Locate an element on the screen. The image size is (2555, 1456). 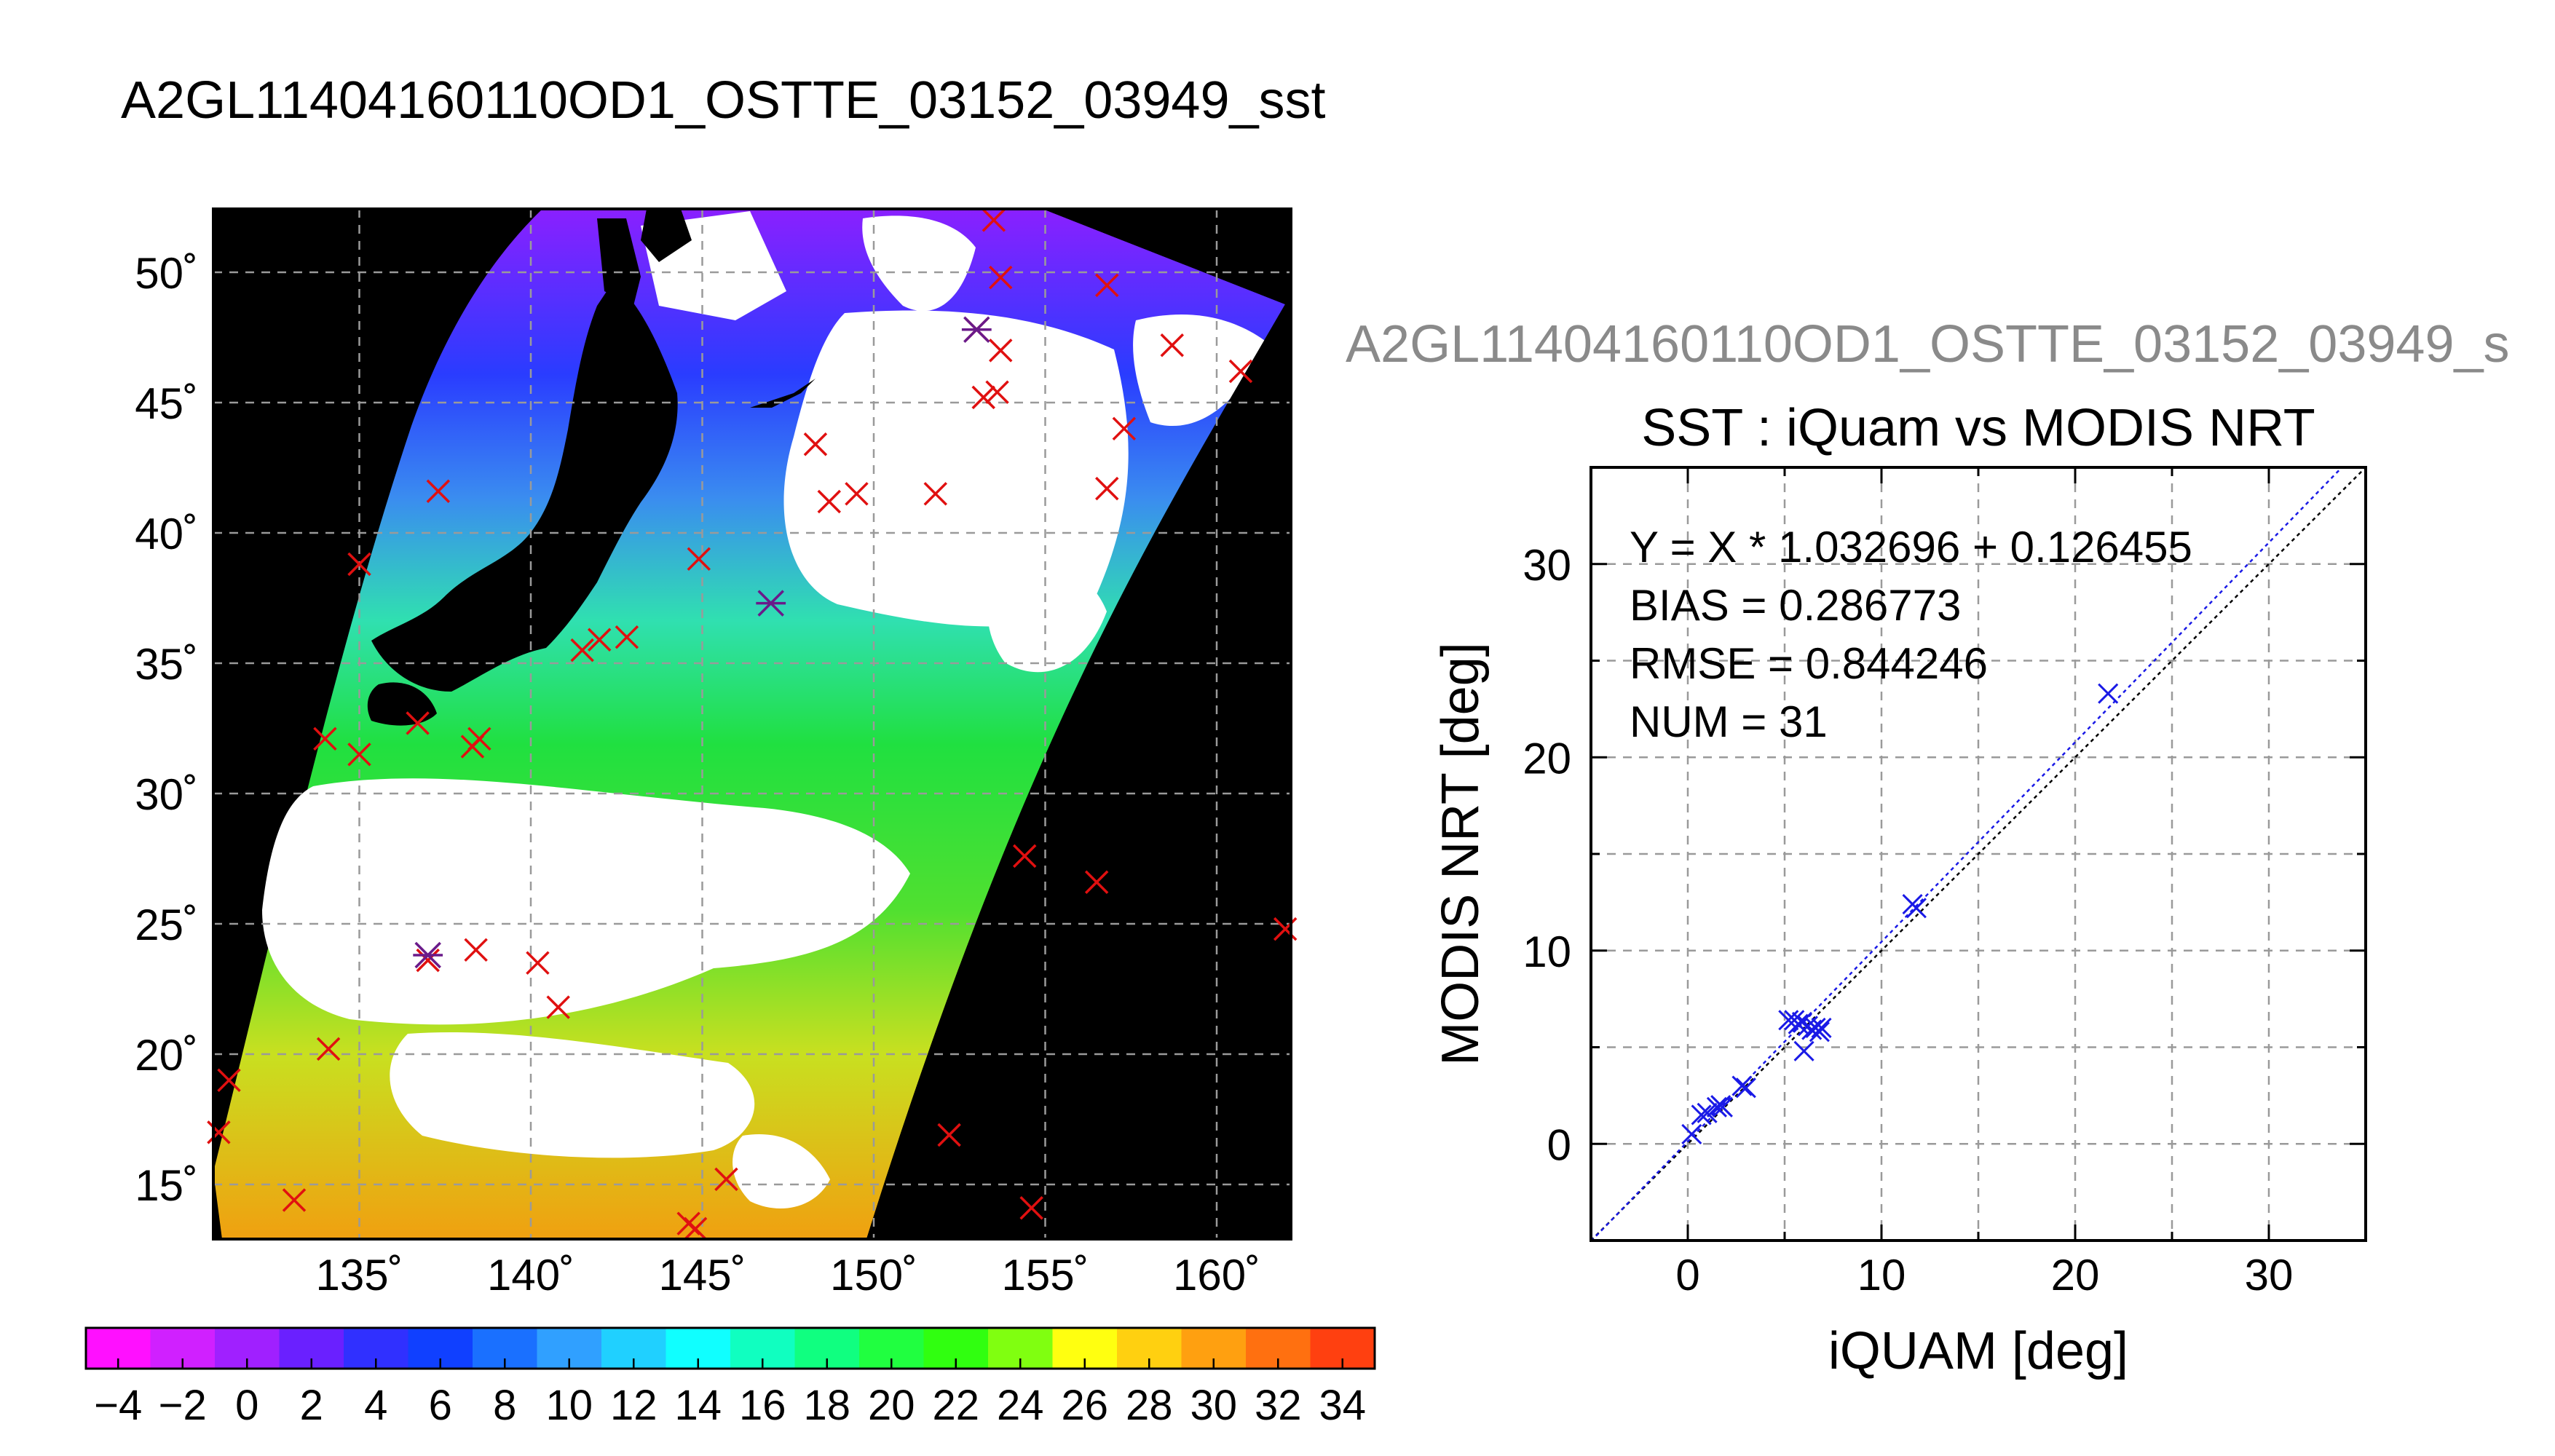
colorbar-label: −4 is located at coordinates (118, 1405).